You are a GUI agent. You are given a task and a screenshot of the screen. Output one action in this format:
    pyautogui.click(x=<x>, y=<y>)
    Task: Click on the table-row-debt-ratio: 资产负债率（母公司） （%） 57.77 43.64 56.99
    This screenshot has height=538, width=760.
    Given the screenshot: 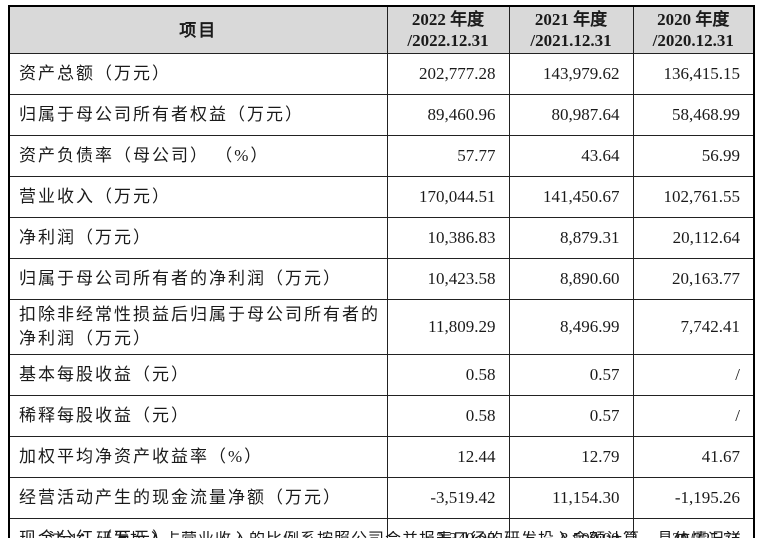 What is the action you would take?
    pyautogui.click(x=381, y=156)
    